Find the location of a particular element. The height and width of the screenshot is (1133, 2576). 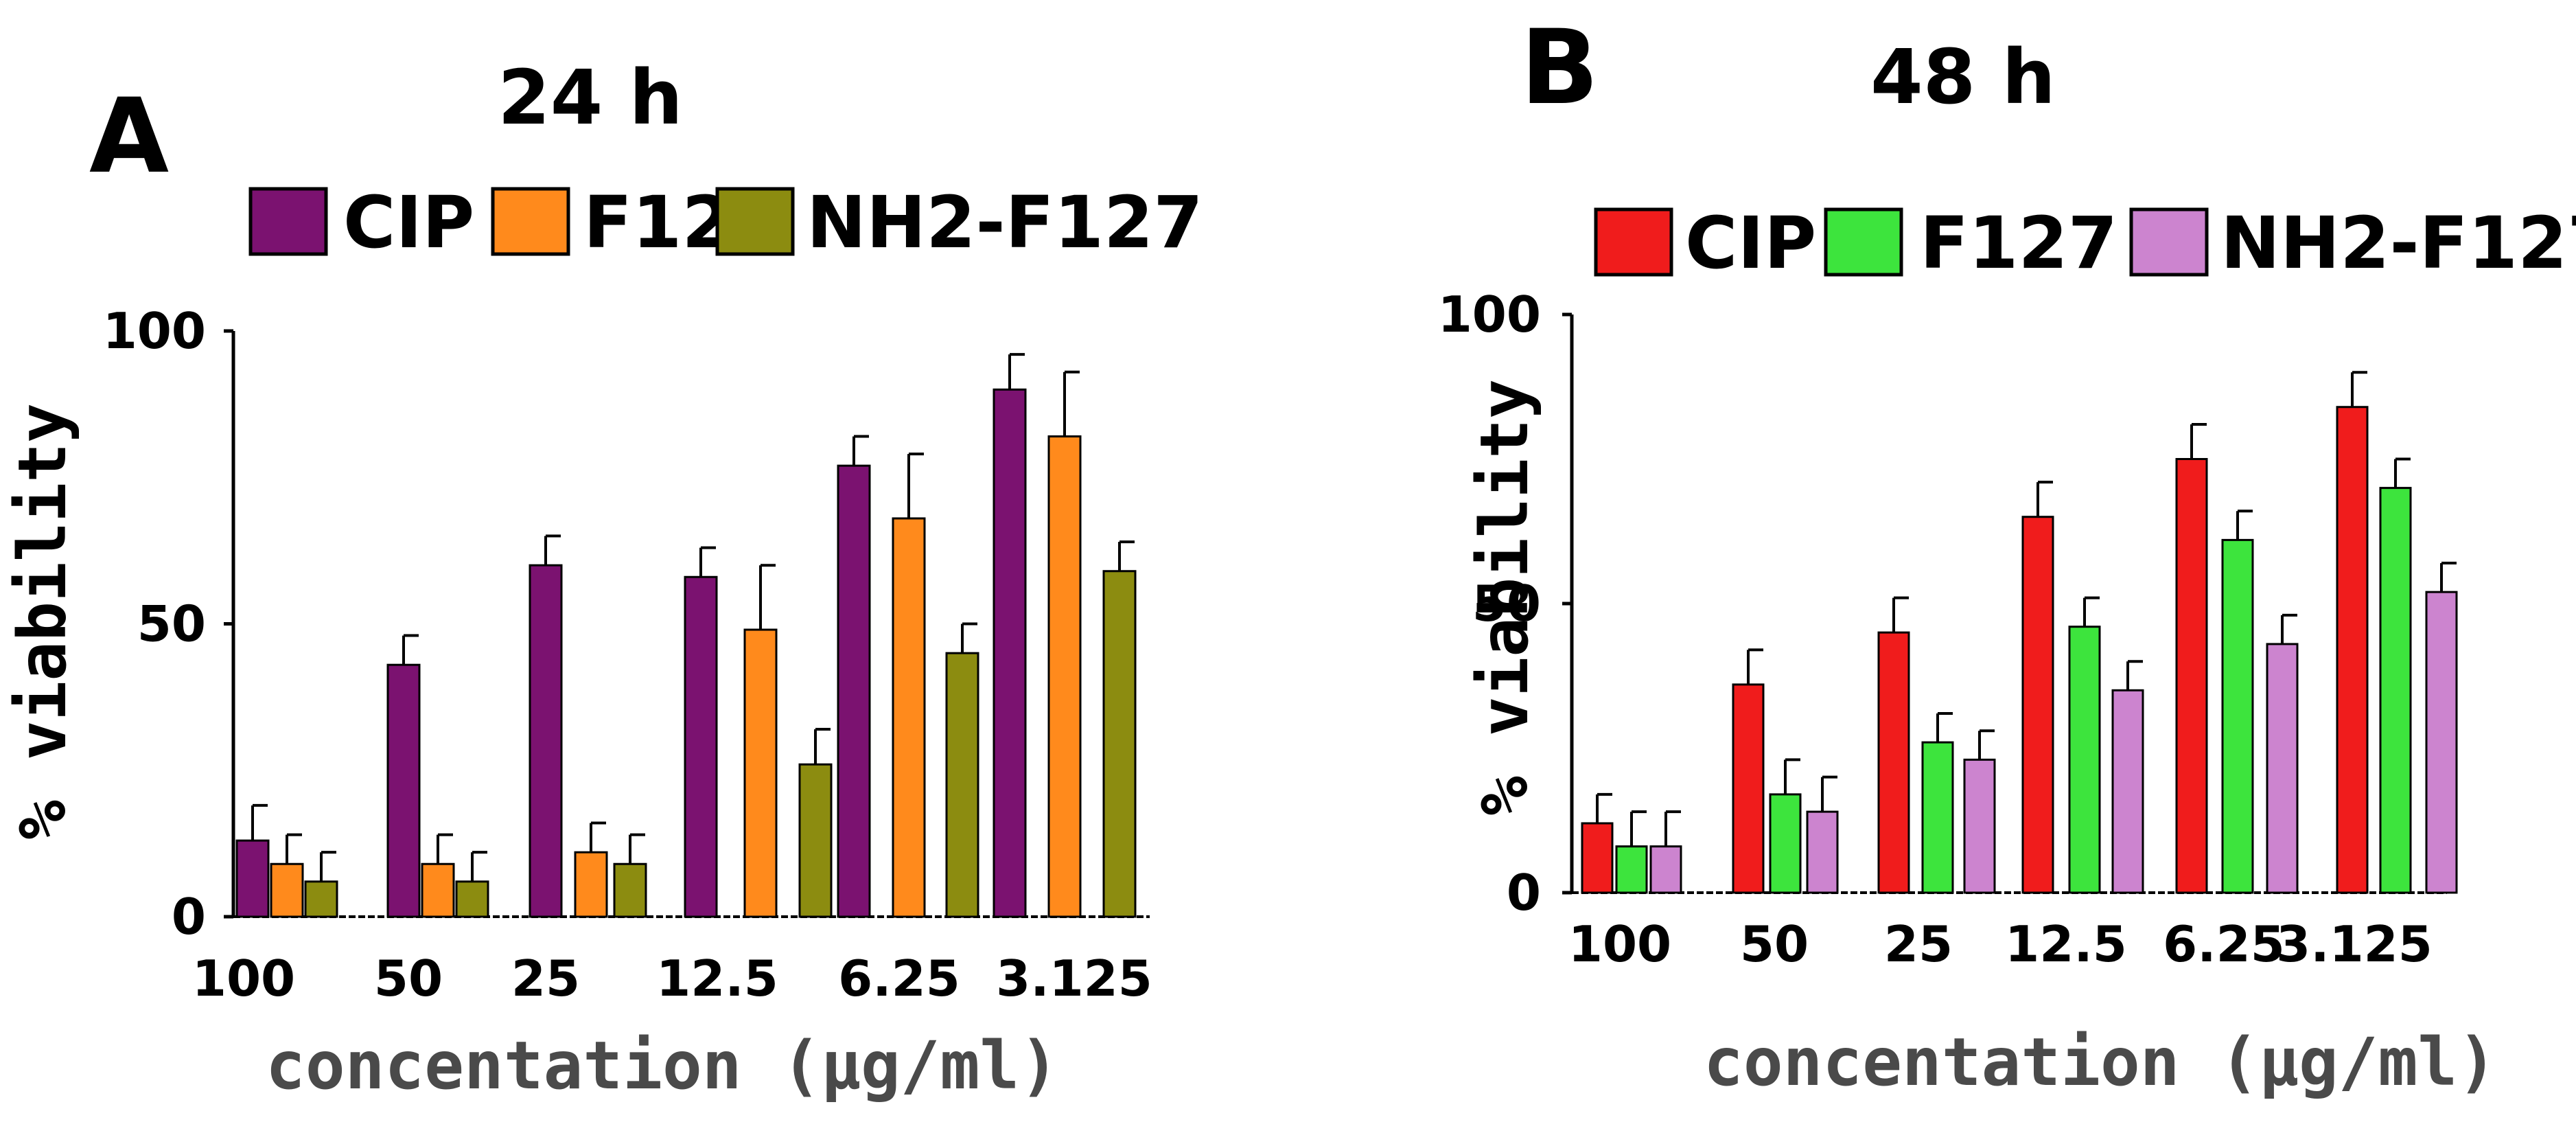

legend-label-f127: F127 is located at coordinates (2018, 243).